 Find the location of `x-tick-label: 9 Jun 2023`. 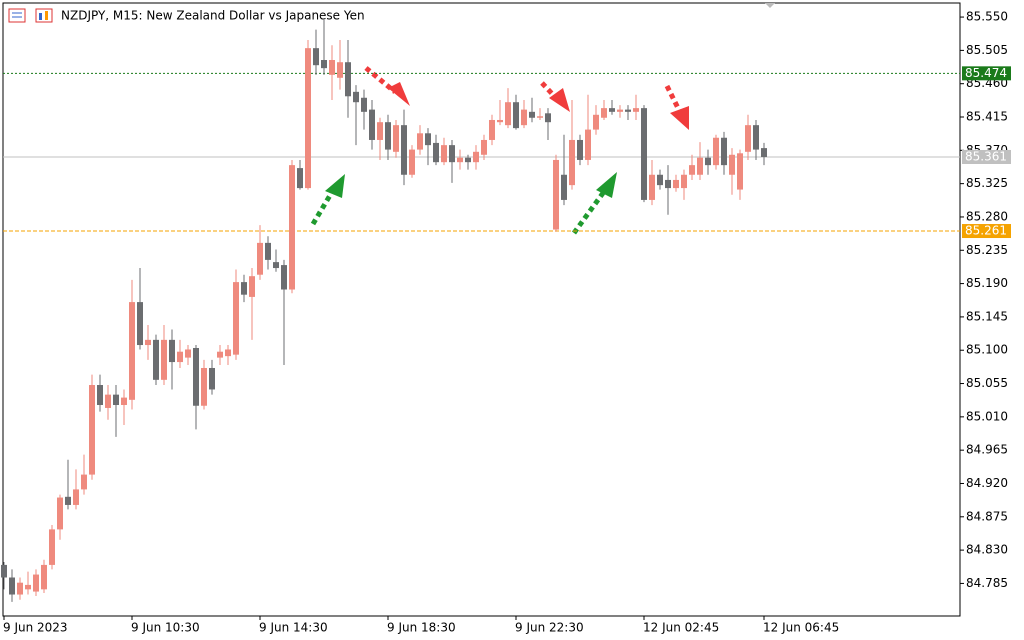

x-tick-label: 9 Jun 2023 is located at coordinates (35, 628).